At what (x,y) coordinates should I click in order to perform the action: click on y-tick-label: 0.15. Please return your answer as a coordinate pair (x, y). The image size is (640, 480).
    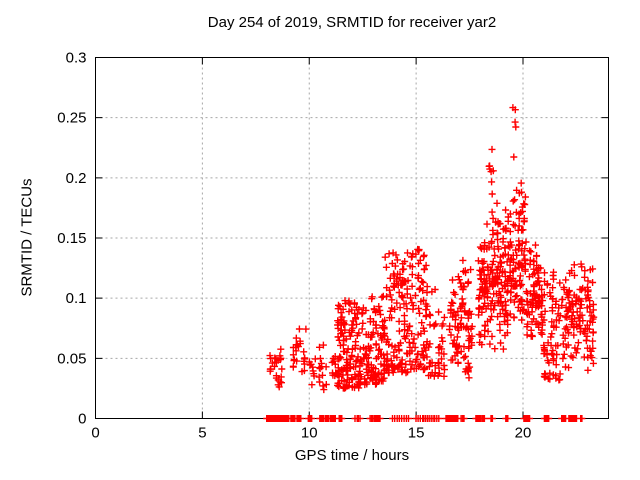
    Looking at the image, I should click on (71, 238).